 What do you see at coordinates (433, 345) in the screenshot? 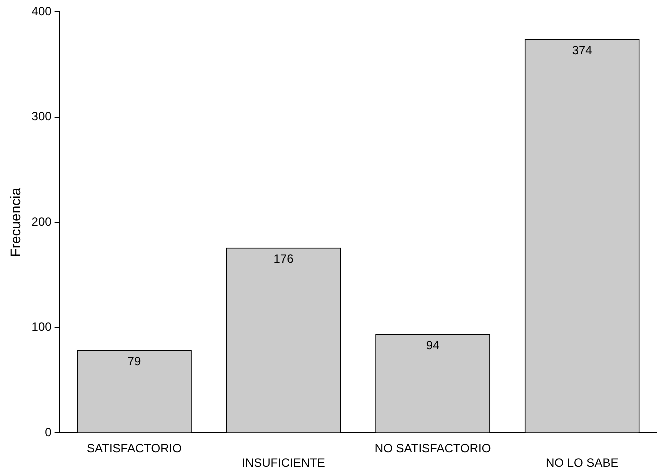
I see `data-label: 94` at bounding box center [433, 345].